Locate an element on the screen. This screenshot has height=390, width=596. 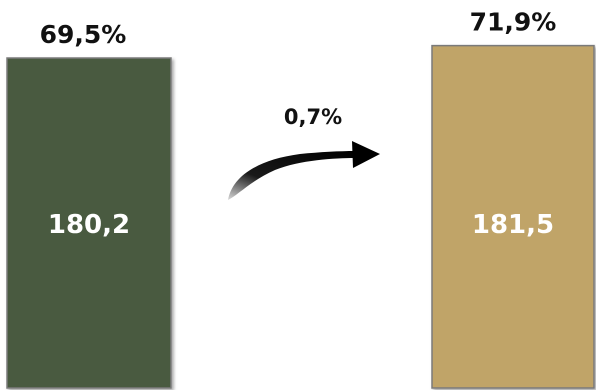
bar-1-percent-label: 69,5% is located at coordinates (83, 34).